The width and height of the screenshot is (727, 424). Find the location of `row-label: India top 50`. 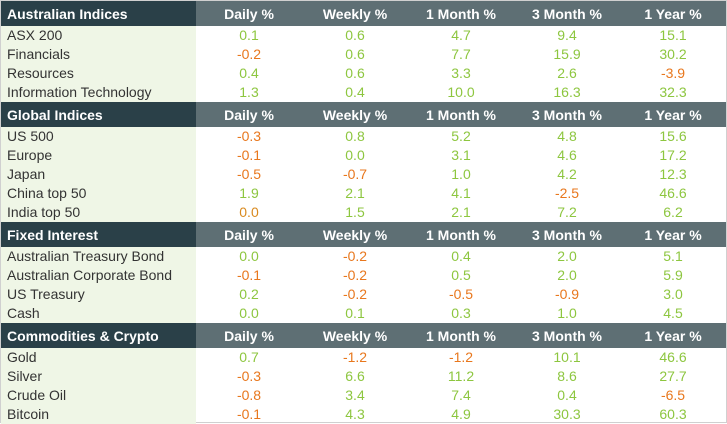

row-label: India top 50 is located at coordinates (98, 212).